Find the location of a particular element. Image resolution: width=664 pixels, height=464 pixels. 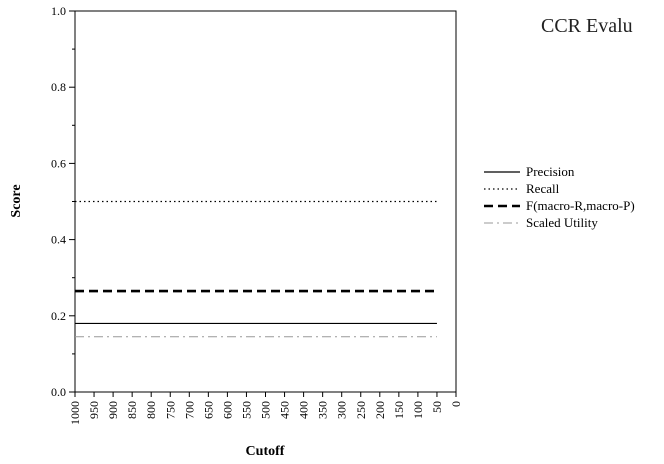

y-tick-label: 0.0 is located at coordinates (58, 392).